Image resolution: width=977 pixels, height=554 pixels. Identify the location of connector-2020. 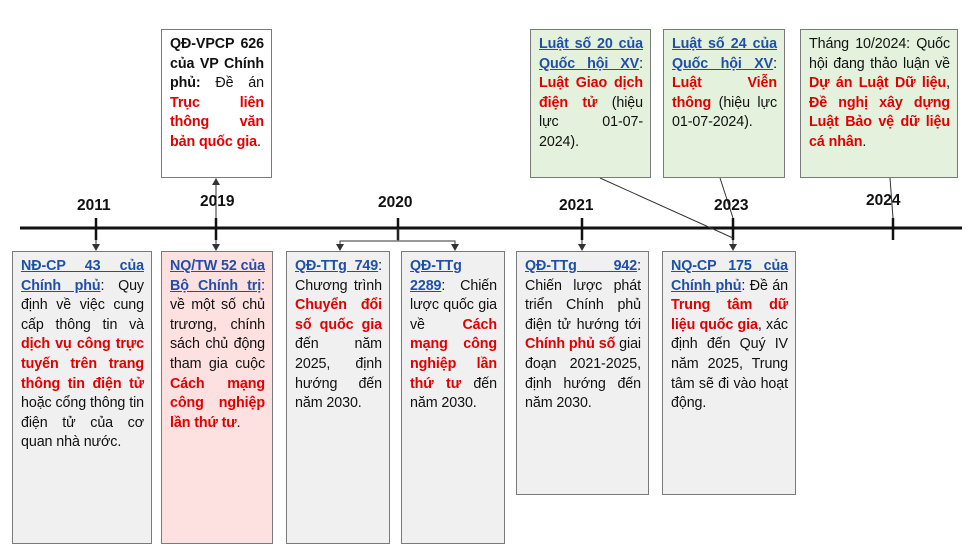
(397, 244).